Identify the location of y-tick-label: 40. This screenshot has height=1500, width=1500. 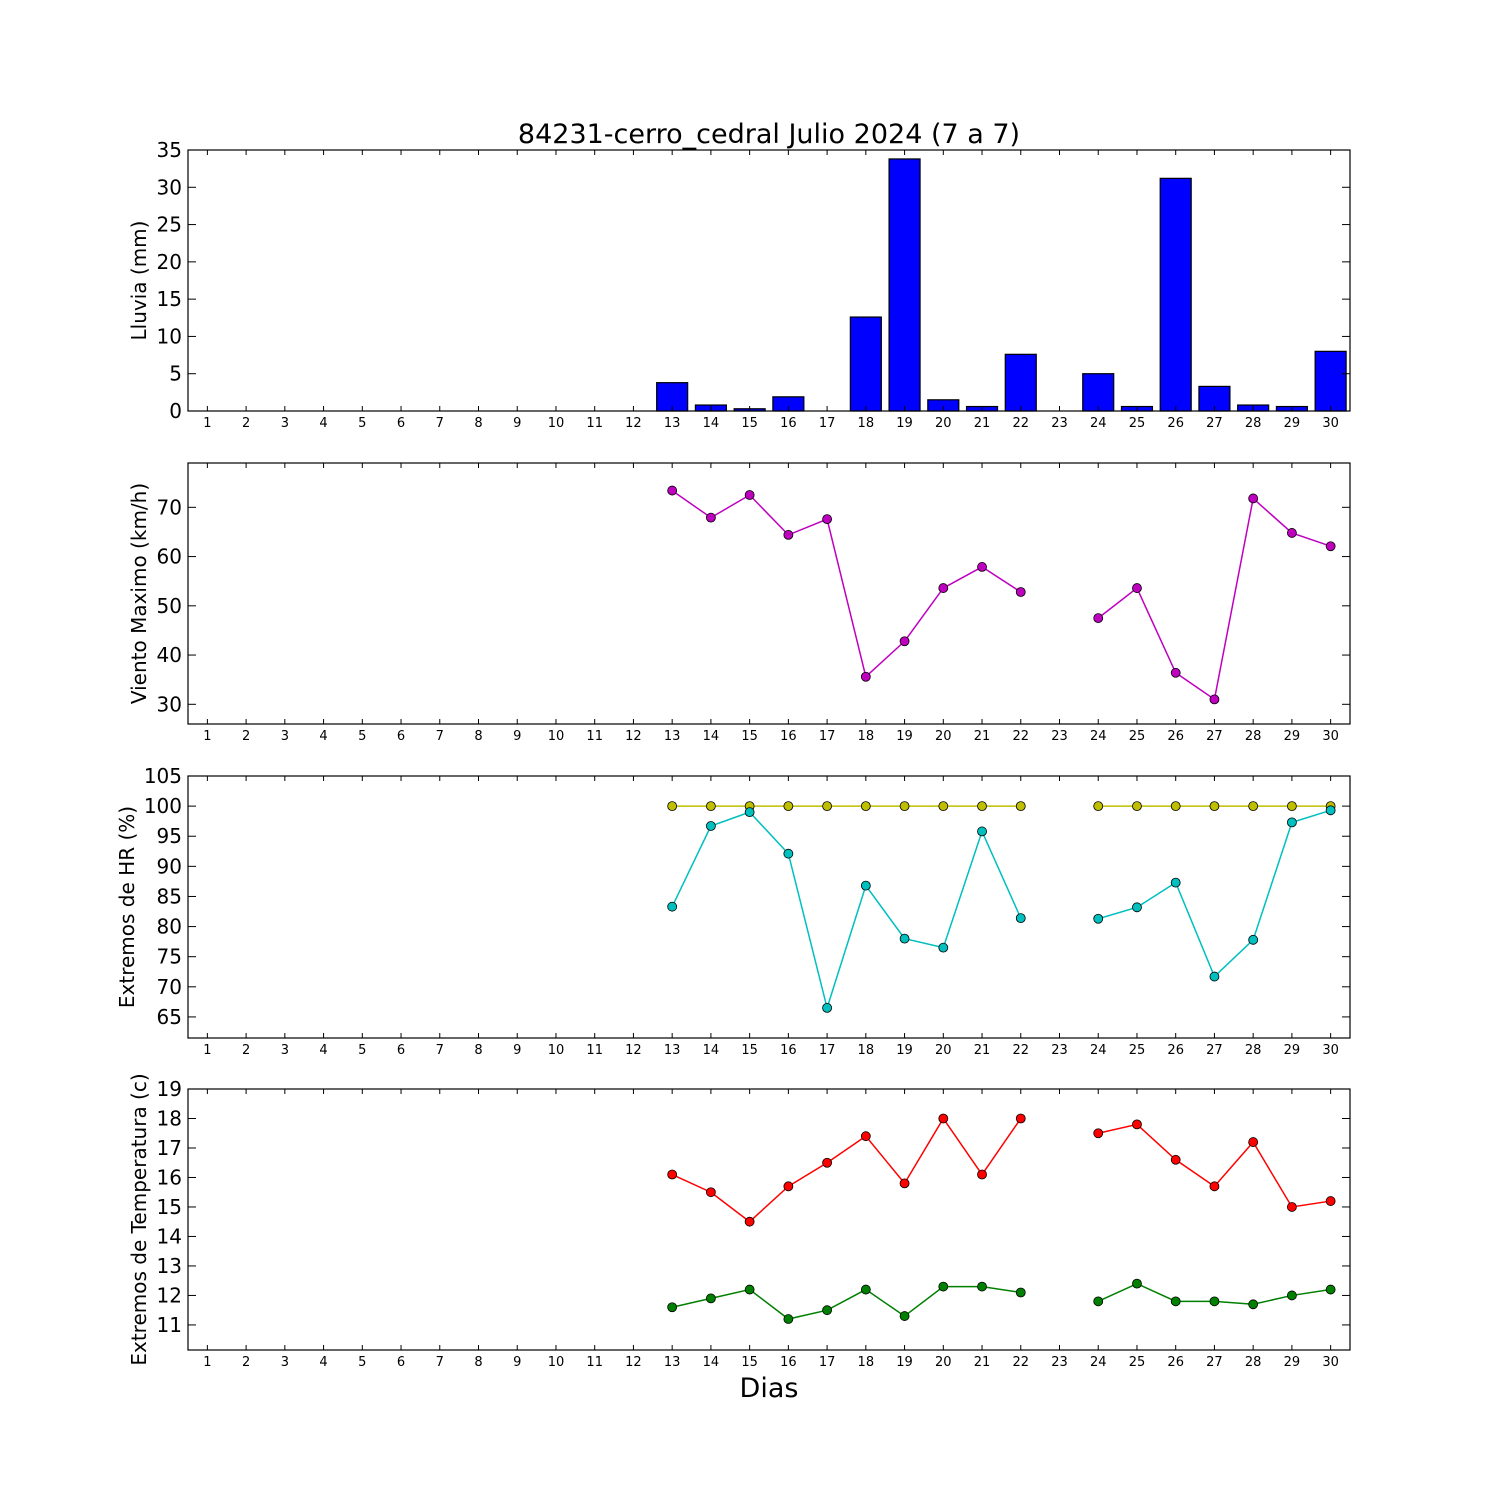
(169, 655).